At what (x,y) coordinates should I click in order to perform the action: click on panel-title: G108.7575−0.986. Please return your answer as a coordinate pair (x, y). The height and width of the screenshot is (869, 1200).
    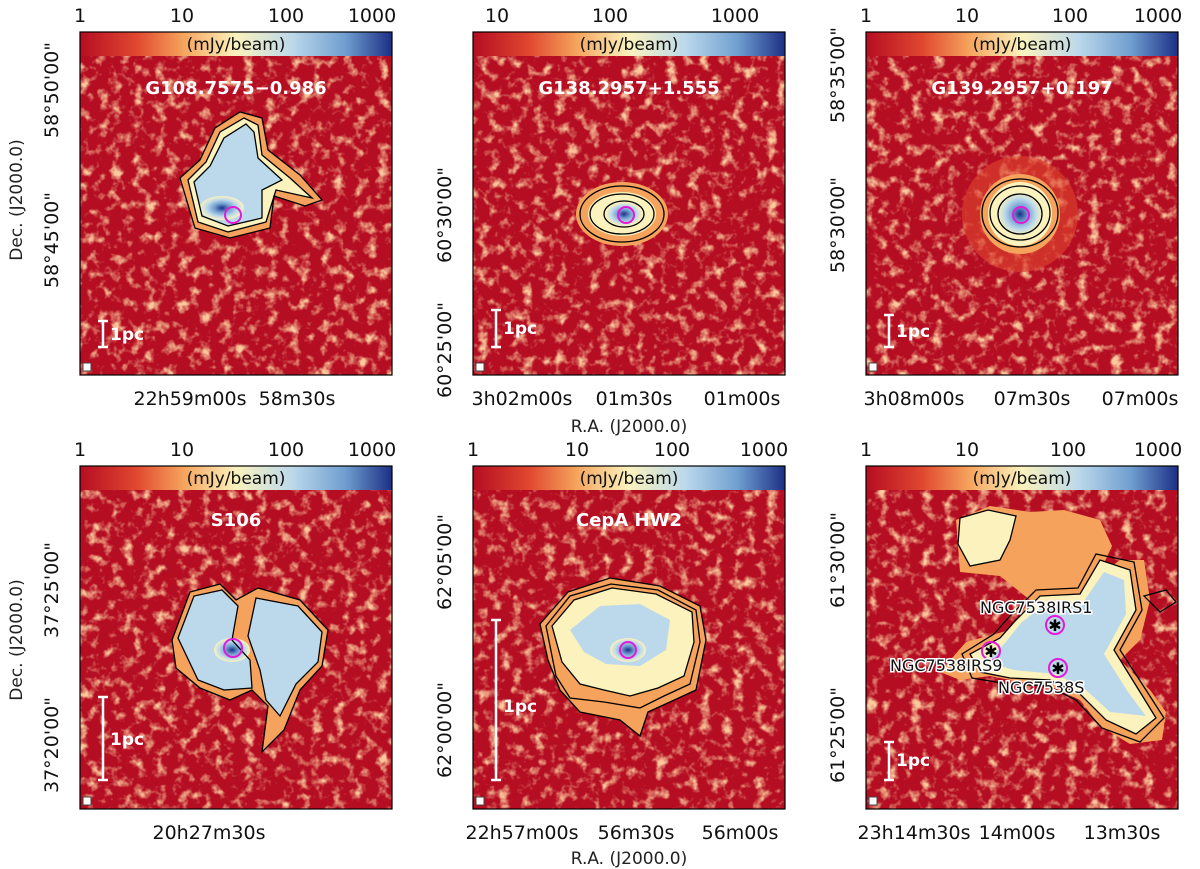
    Looking at the image, I should click on (235, 88).